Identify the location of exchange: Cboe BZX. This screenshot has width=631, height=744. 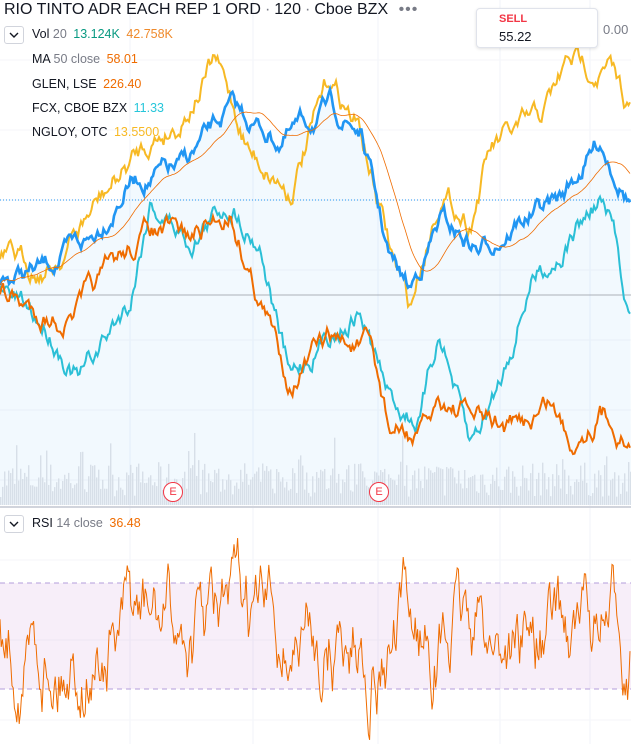
(351, 9).